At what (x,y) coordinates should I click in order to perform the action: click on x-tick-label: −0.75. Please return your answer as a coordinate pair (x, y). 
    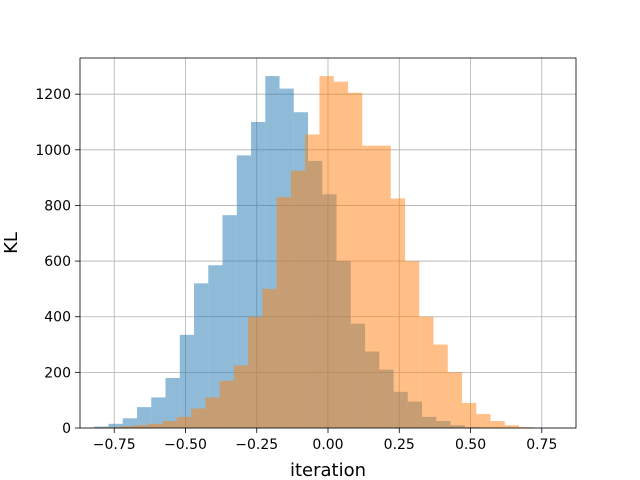
    Looking at the image, I should click on (114, 445).